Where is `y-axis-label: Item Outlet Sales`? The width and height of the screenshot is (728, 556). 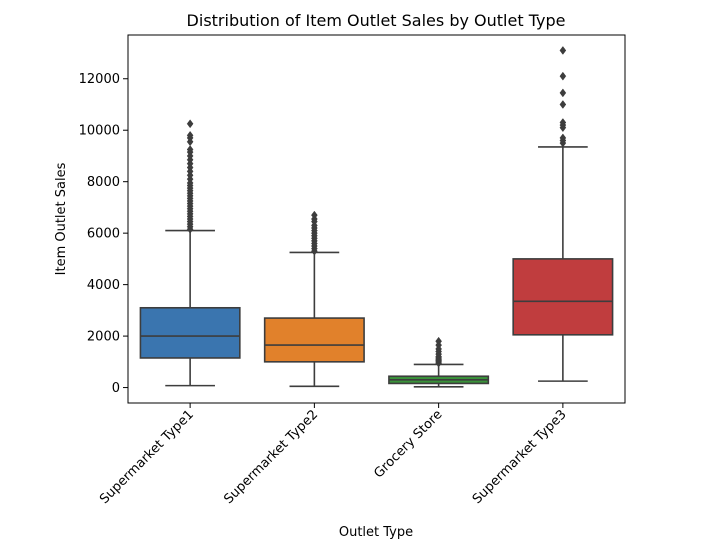 y-axis-label: Item Outlet Sales is located at coordinates (61, 218).